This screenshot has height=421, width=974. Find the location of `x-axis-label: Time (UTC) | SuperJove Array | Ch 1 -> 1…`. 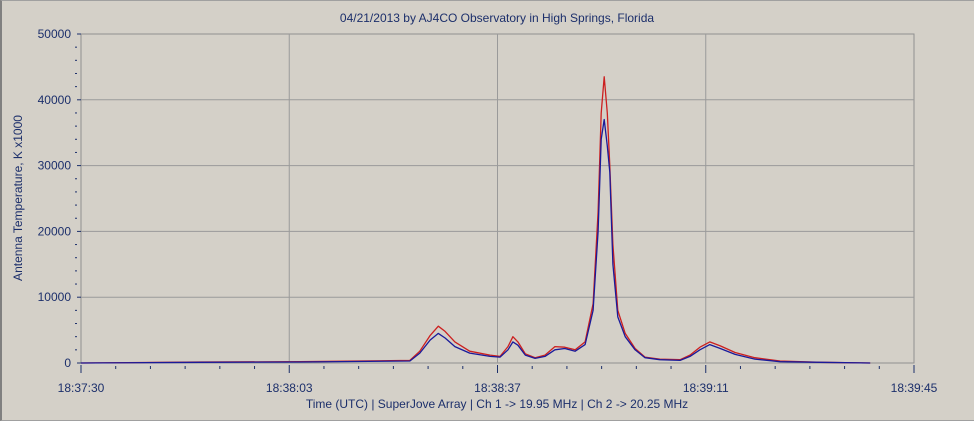

x-axis-label: Time (UTC) | SuperJove Array | Ch 1 -> 1… is located at coordinates (497, 404).